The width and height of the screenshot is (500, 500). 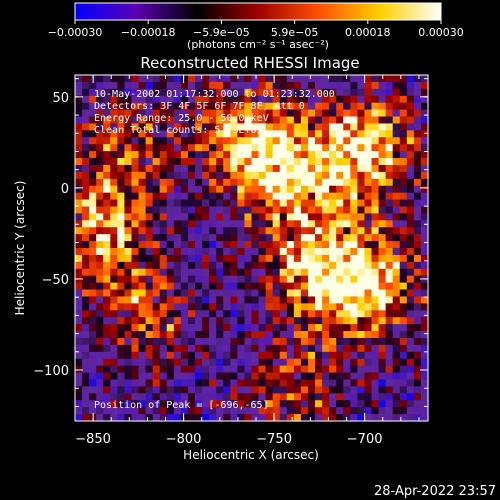 What do you see at coordinates (75, 32) in the screenshot?
I see `colorbar-tick-label: −0.00030` at bounding box center [75, 32].